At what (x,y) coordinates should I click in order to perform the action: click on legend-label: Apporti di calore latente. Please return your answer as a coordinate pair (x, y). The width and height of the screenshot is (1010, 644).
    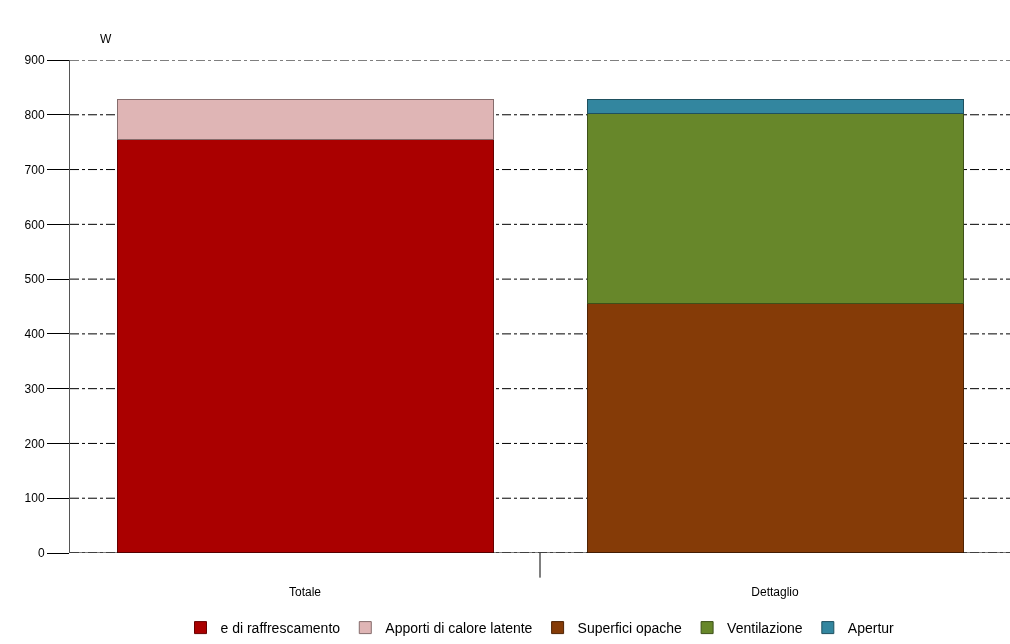
    Looking at the image, I should click on (459, 628).